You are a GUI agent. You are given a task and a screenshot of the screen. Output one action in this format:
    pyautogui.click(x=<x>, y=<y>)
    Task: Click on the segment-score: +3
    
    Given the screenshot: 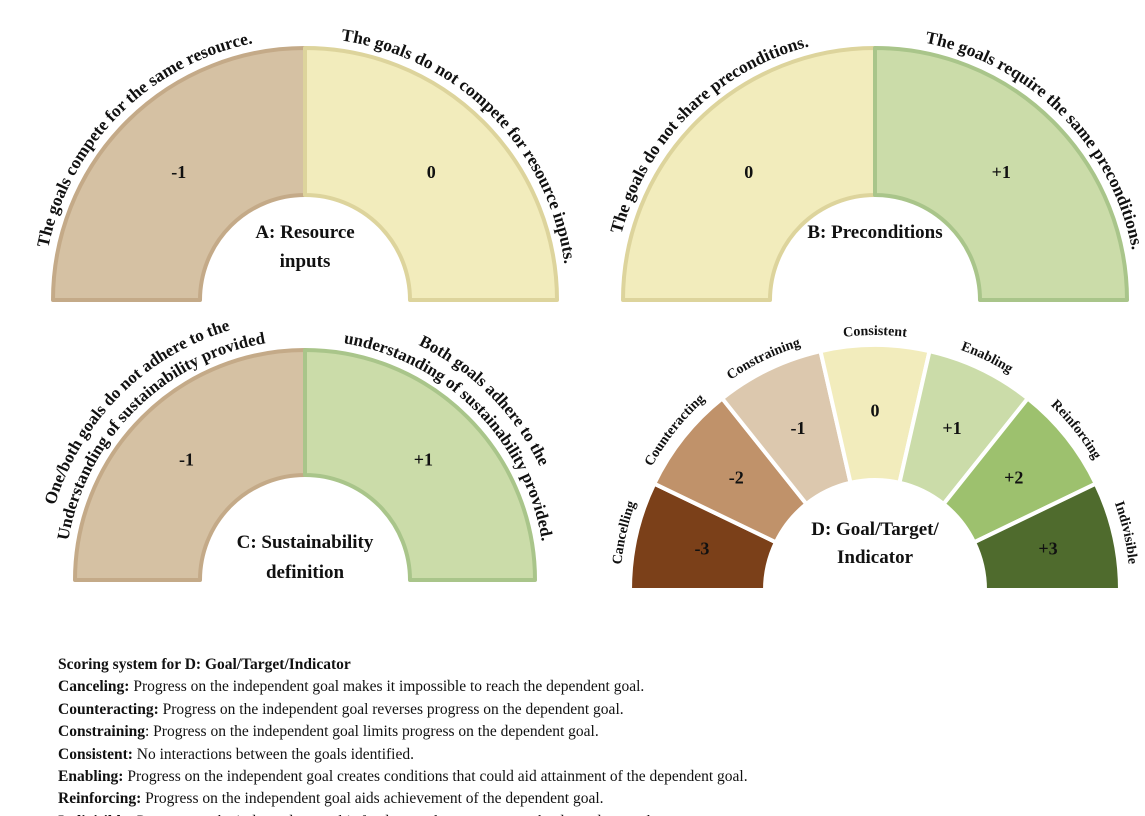 What is the action you would take?
    pyautogui.click(x=1047, y=549)
    